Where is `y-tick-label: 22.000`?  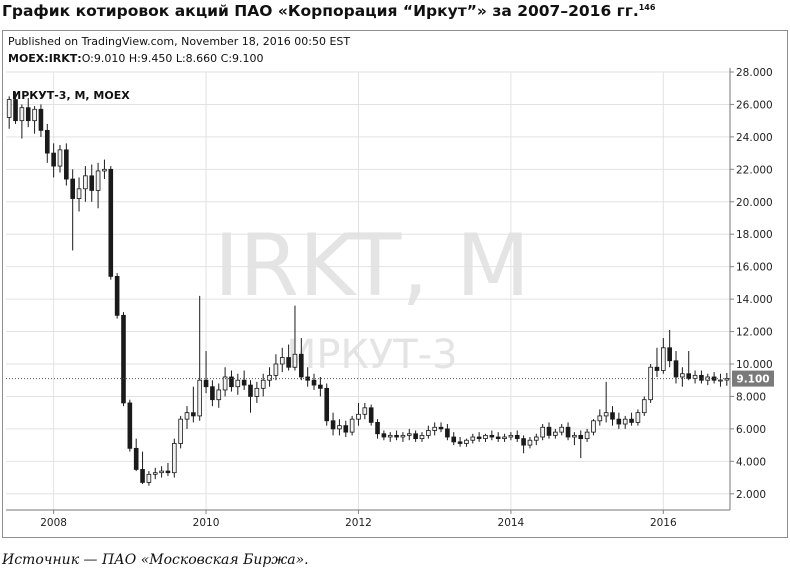
y-tick-label: 22.000 is located at coordinates (754, 170).